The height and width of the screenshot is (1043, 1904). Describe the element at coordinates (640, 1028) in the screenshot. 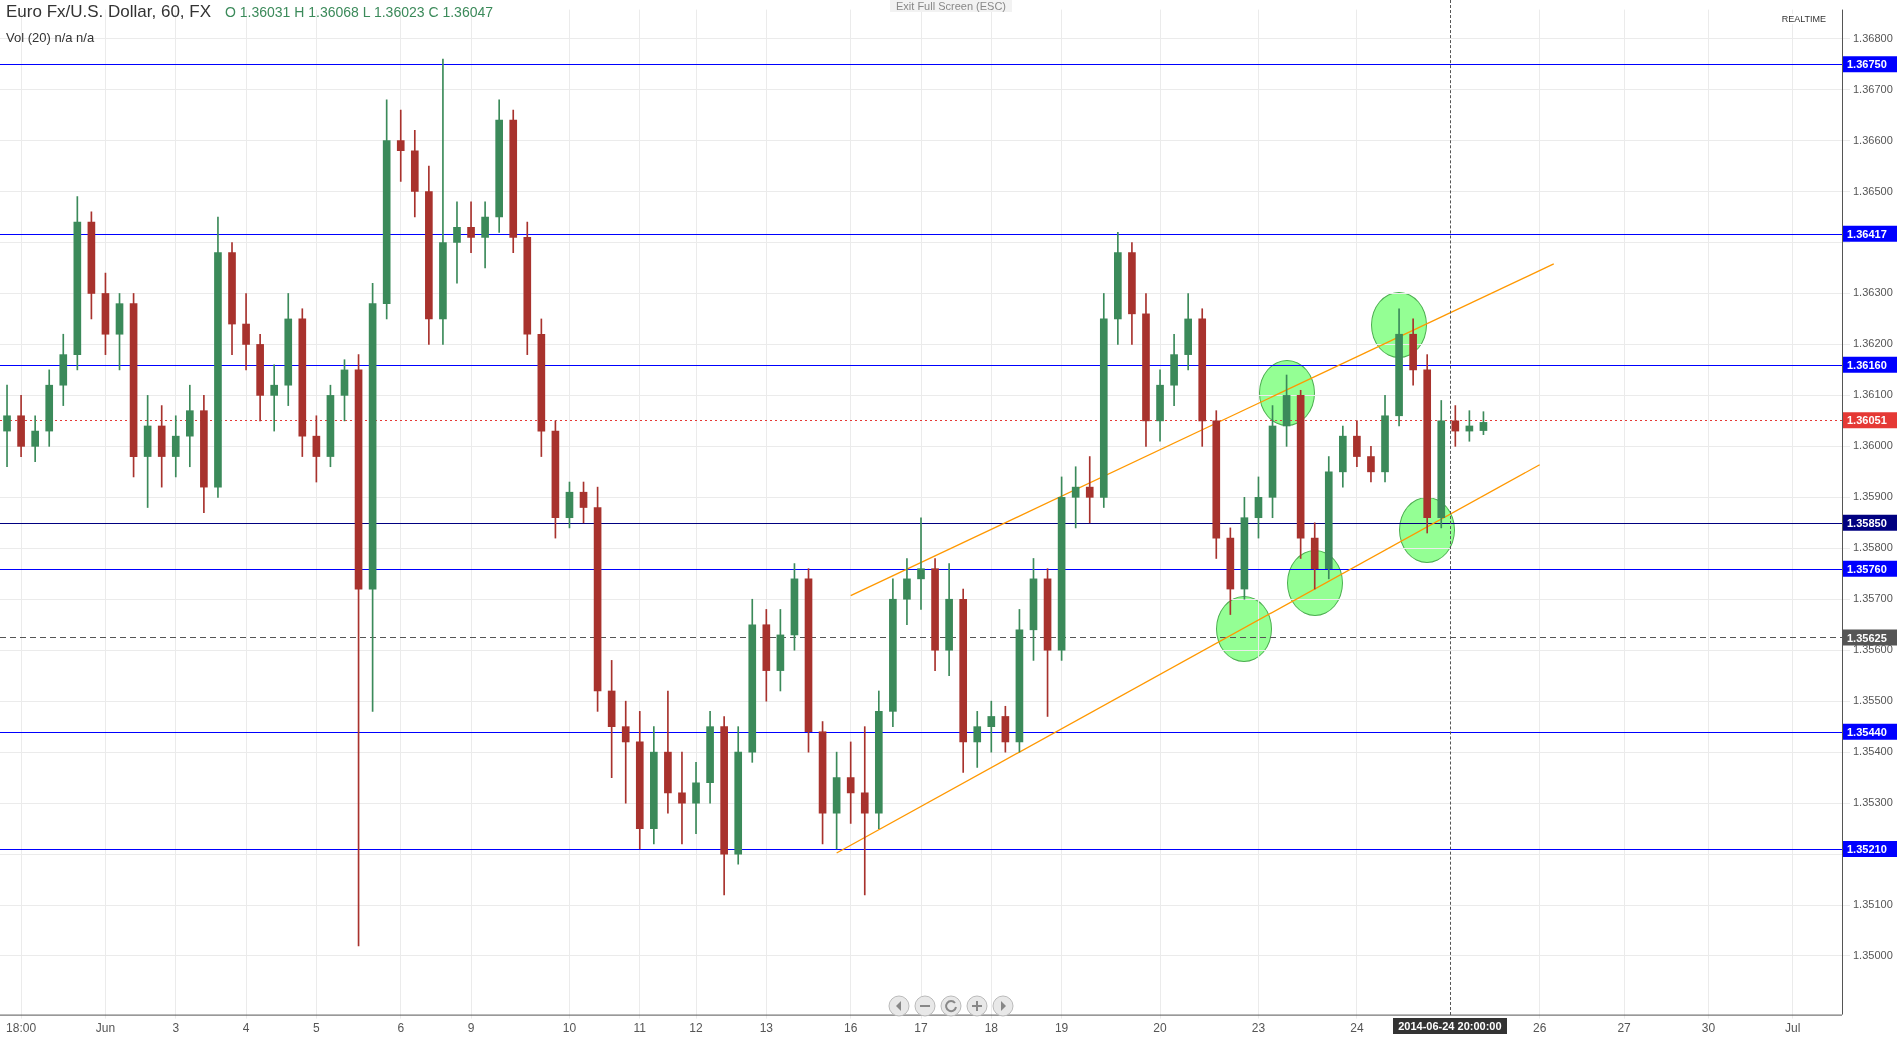

I see `x-tick-label: 11` at that location.